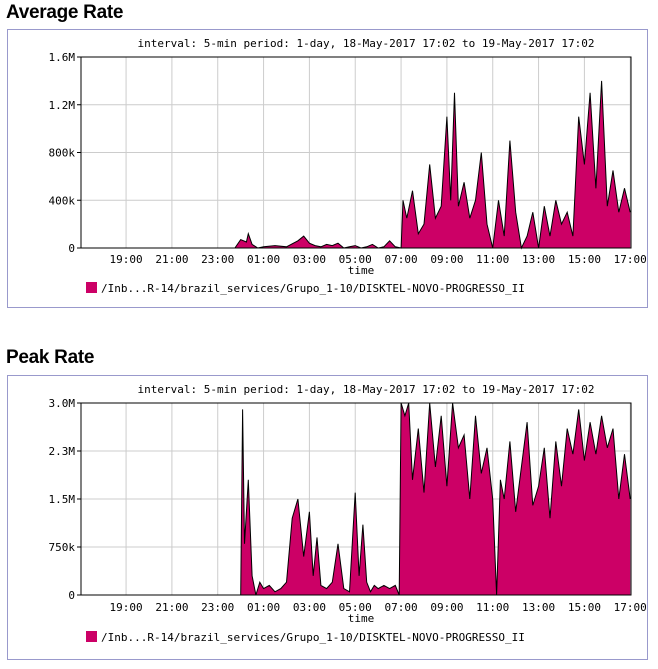 The height and width of the screenshot is (669, 658). Describe the element at coordinates (62, 403) in the screenshot. I see `y-tick-label: 3.0M` at that location.